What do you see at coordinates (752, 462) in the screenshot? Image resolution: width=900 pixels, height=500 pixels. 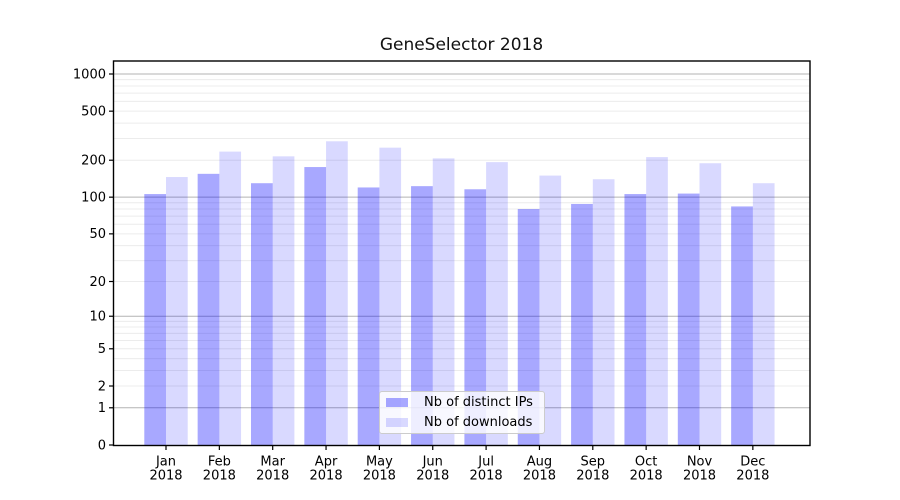 I see `x-tick-label-month: Dec` at bounding box center [752, 462].